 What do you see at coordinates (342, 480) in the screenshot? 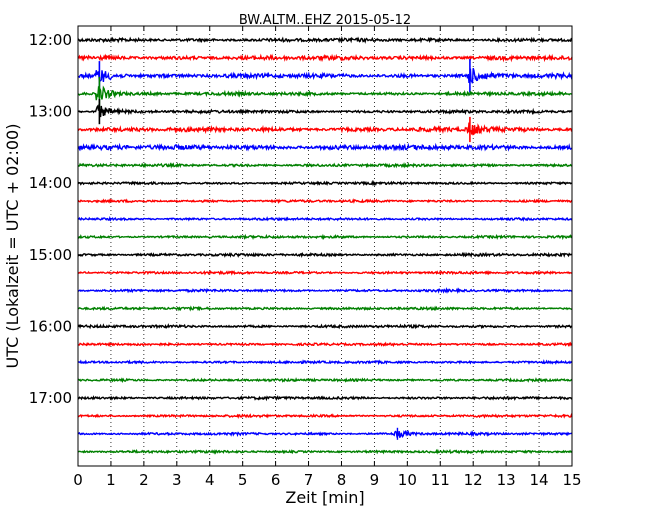
I see `x-tick-label: 8` at bounding box center [342, 480].